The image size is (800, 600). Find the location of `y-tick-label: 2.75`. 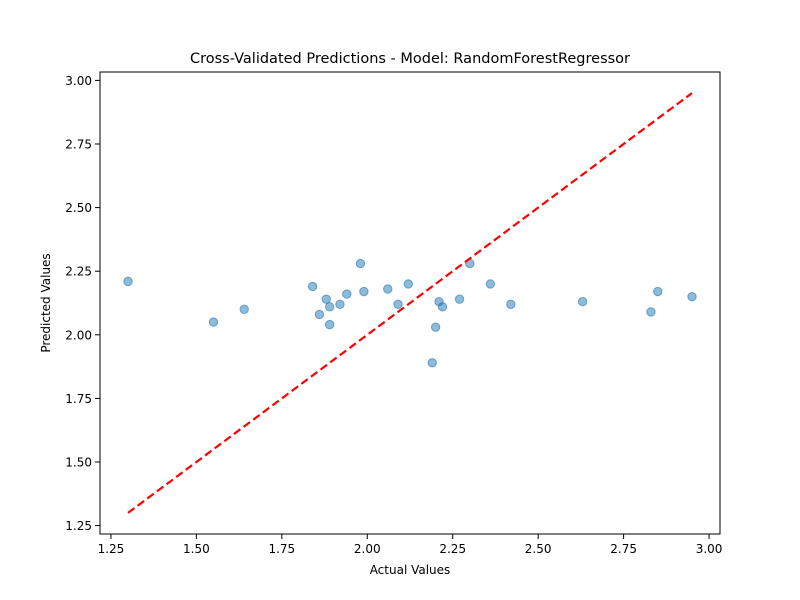

y-tick-label: 2.75 is located at coordinates (78, 144).